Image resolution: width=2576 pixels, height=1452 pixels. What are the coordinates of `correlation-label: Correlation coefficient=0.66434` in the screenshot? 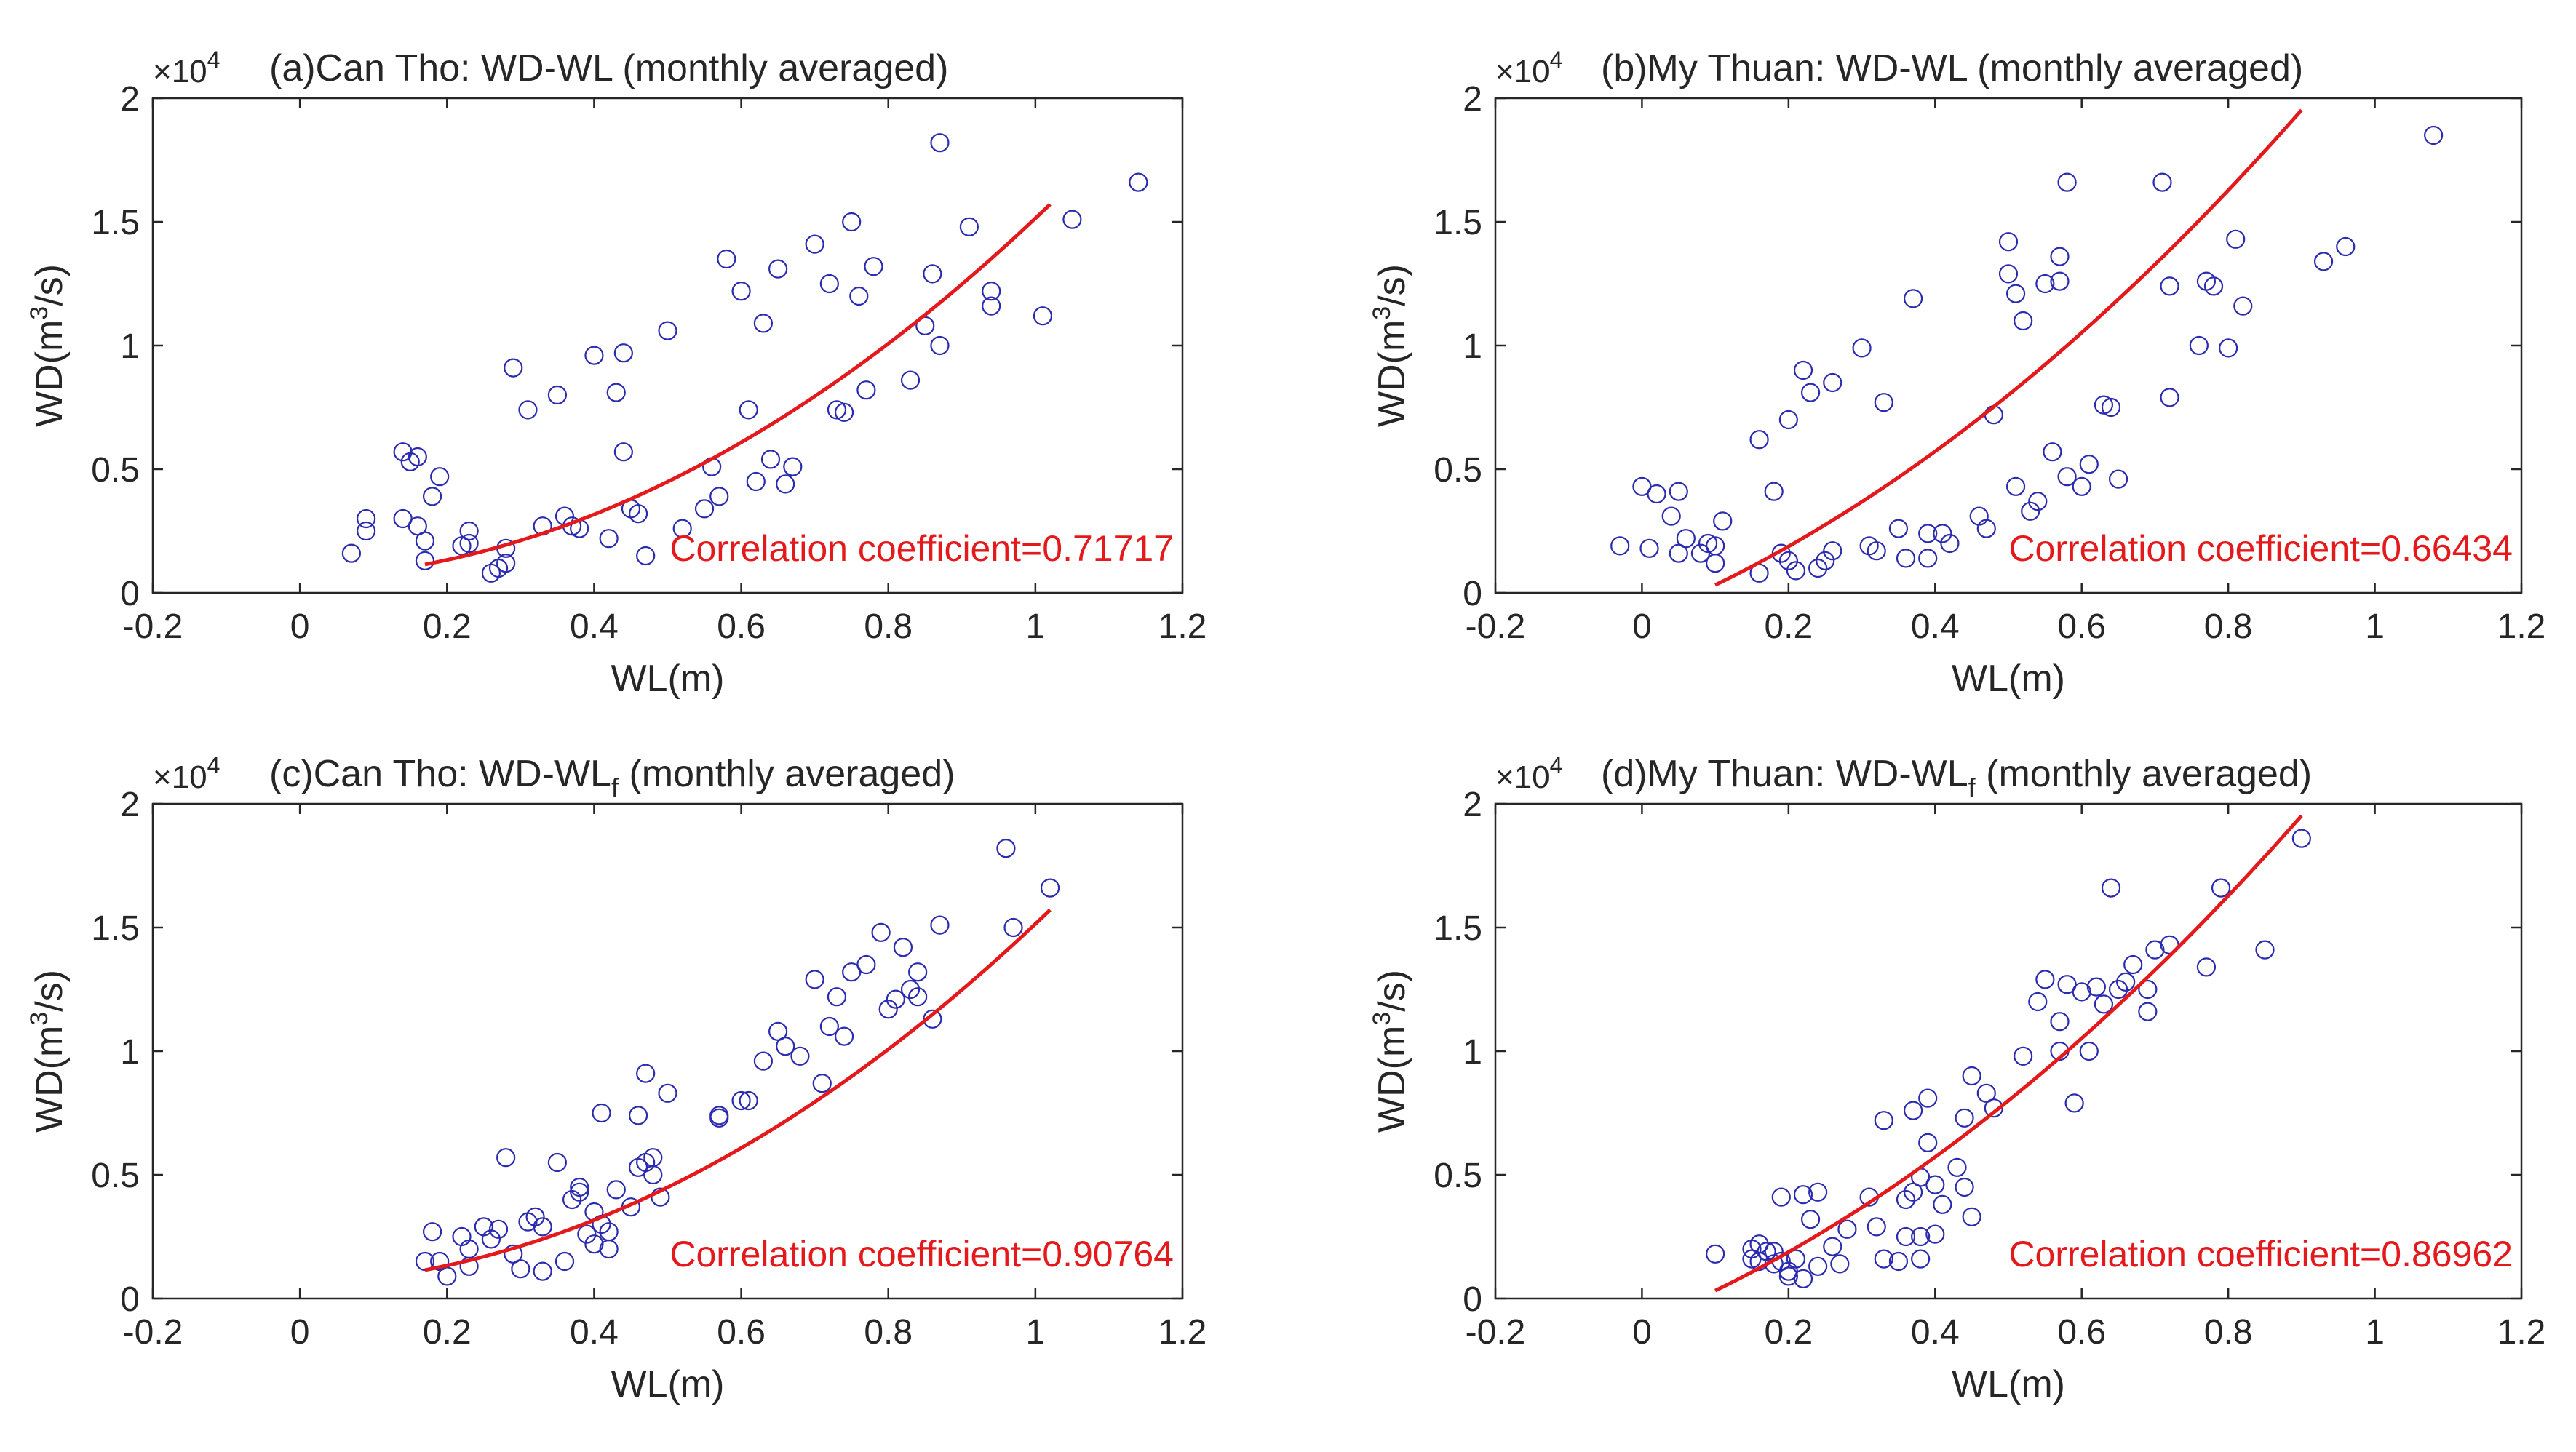 It's located at (2260, 548).